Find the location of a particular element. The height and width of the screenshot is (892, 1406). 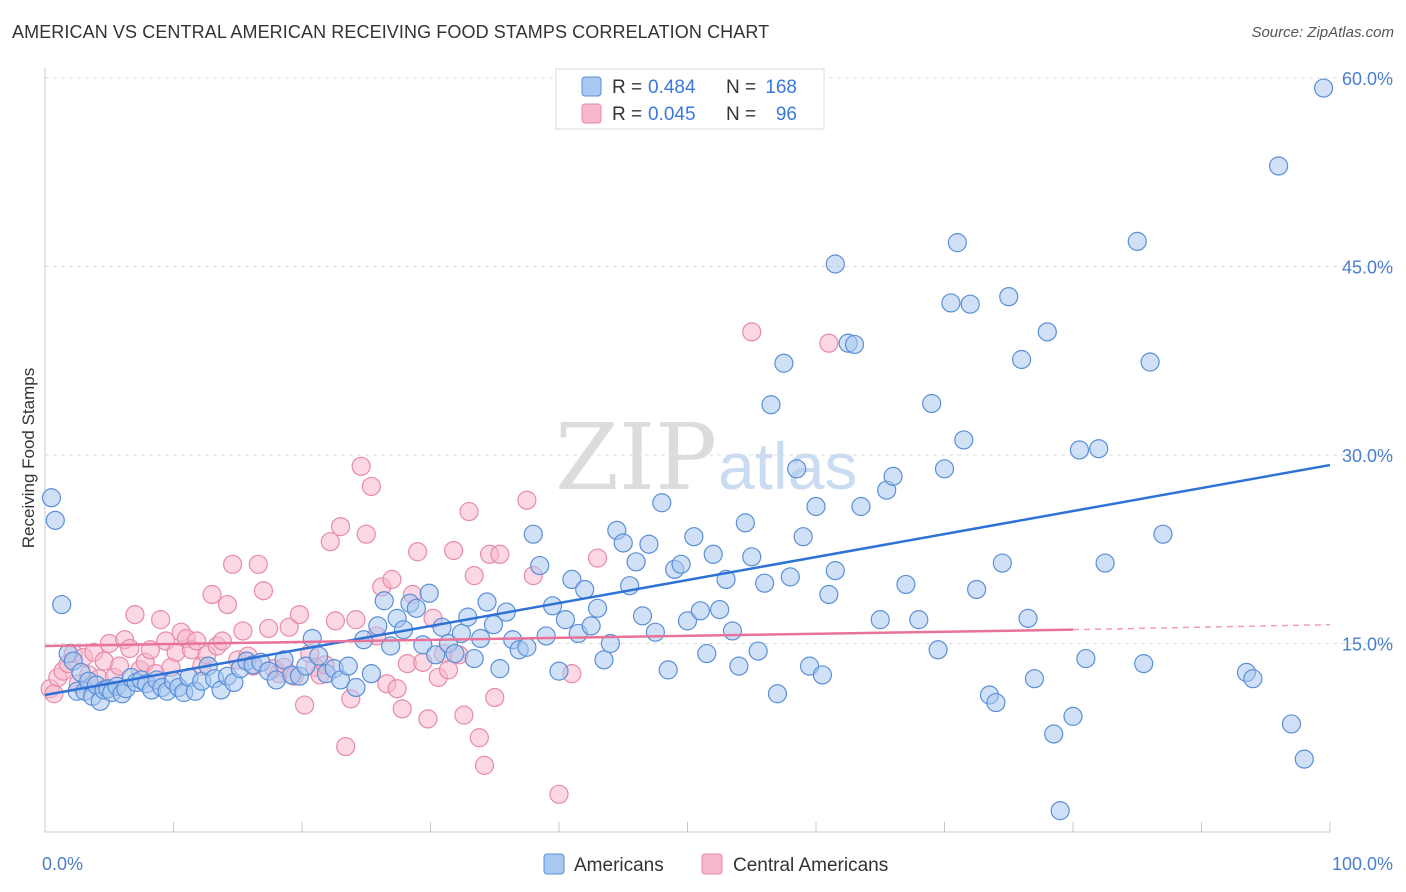

americans-series-swatch is located at coordinates (554, 864).